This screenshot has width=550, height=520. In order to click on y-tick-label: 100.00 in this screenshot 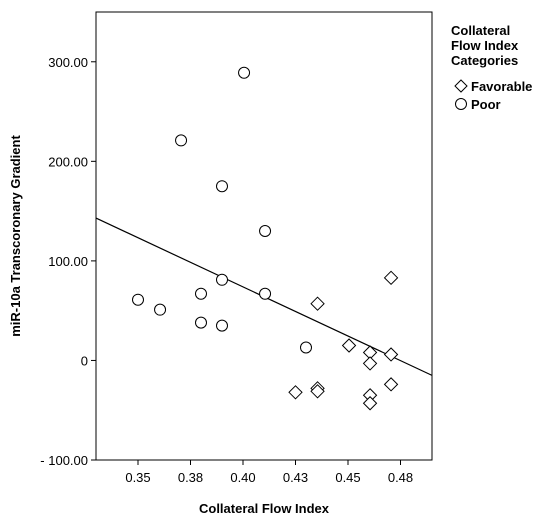, I will do `click(68, 261)`.